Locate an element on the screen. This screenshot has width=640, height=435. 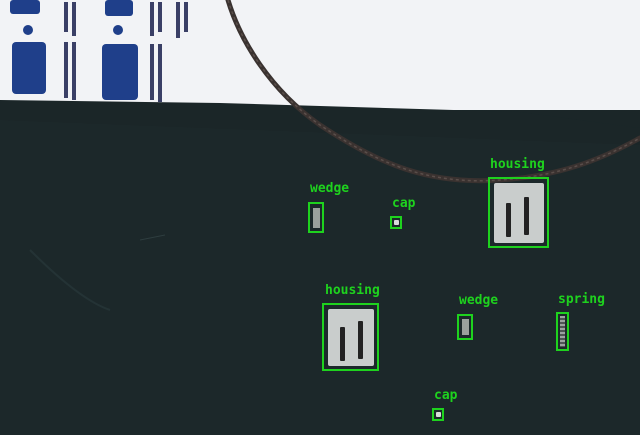
detection-box-spring is located at coordinates (562, 331).